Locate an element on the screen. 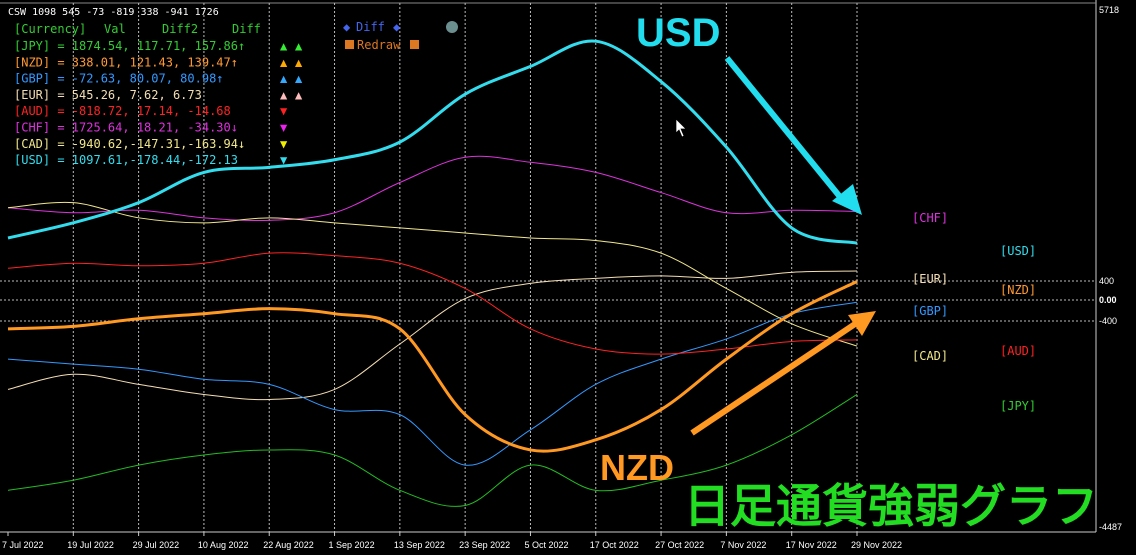  time-axis-label: 7 Nov 2022 is located at coordinates (743, 545).